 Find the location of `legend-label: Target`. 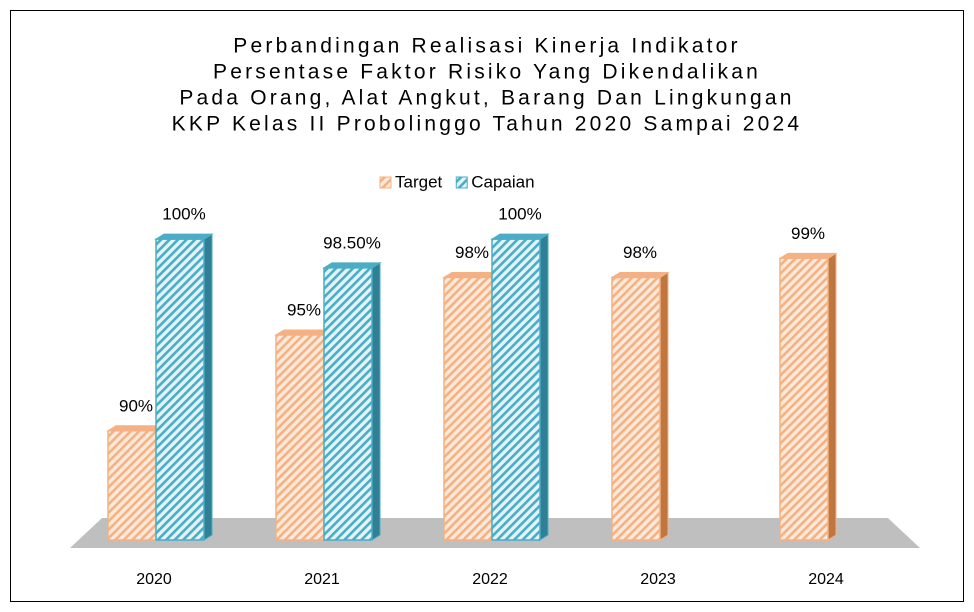

legend-label: Target is located at coordinates (419, 181).